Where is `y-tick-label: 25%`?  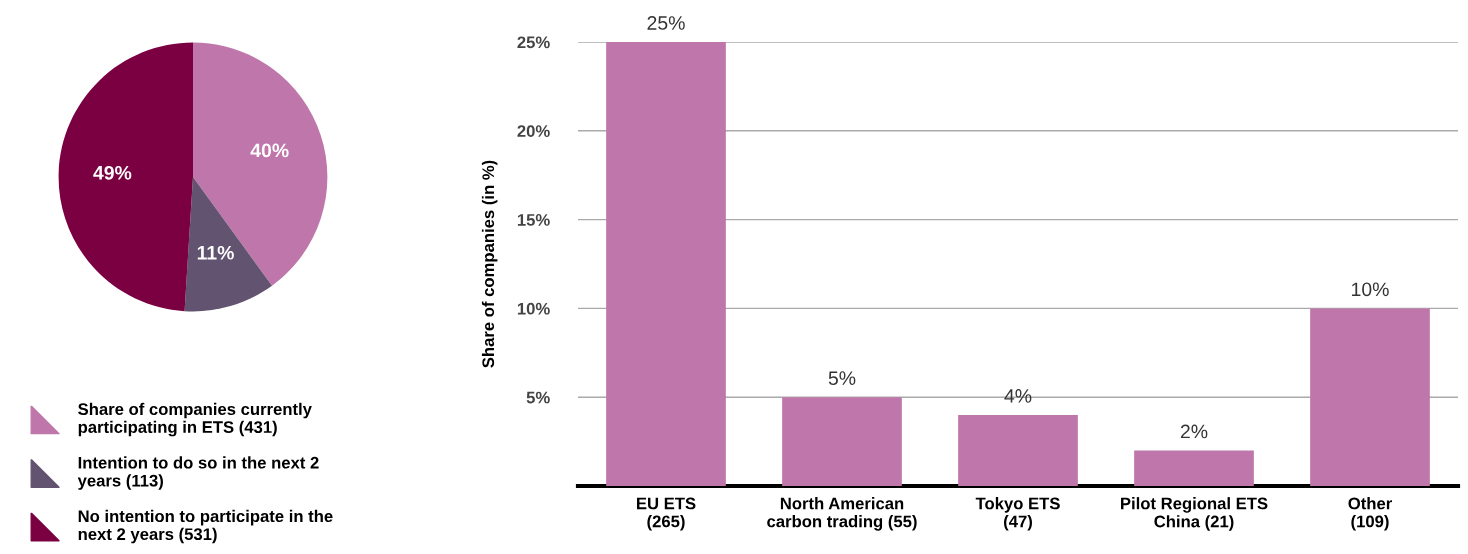
y-tick-label: 25% is located at coordinates (533, 42).